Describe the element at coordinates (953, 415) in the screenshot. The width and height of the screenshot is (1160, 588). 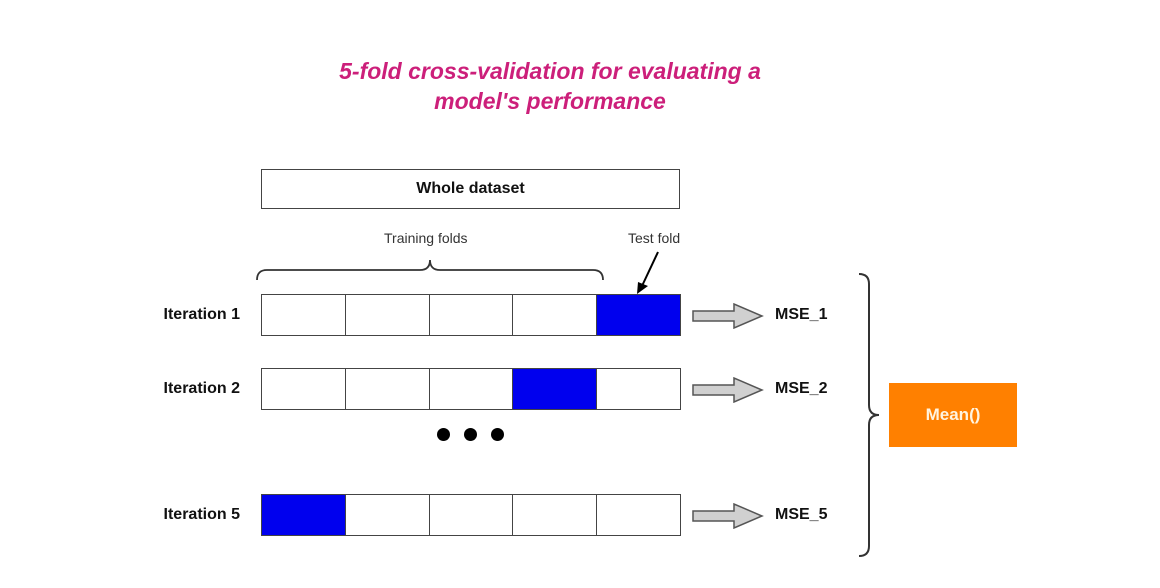
I see `mean-box: Mean()` at that location.